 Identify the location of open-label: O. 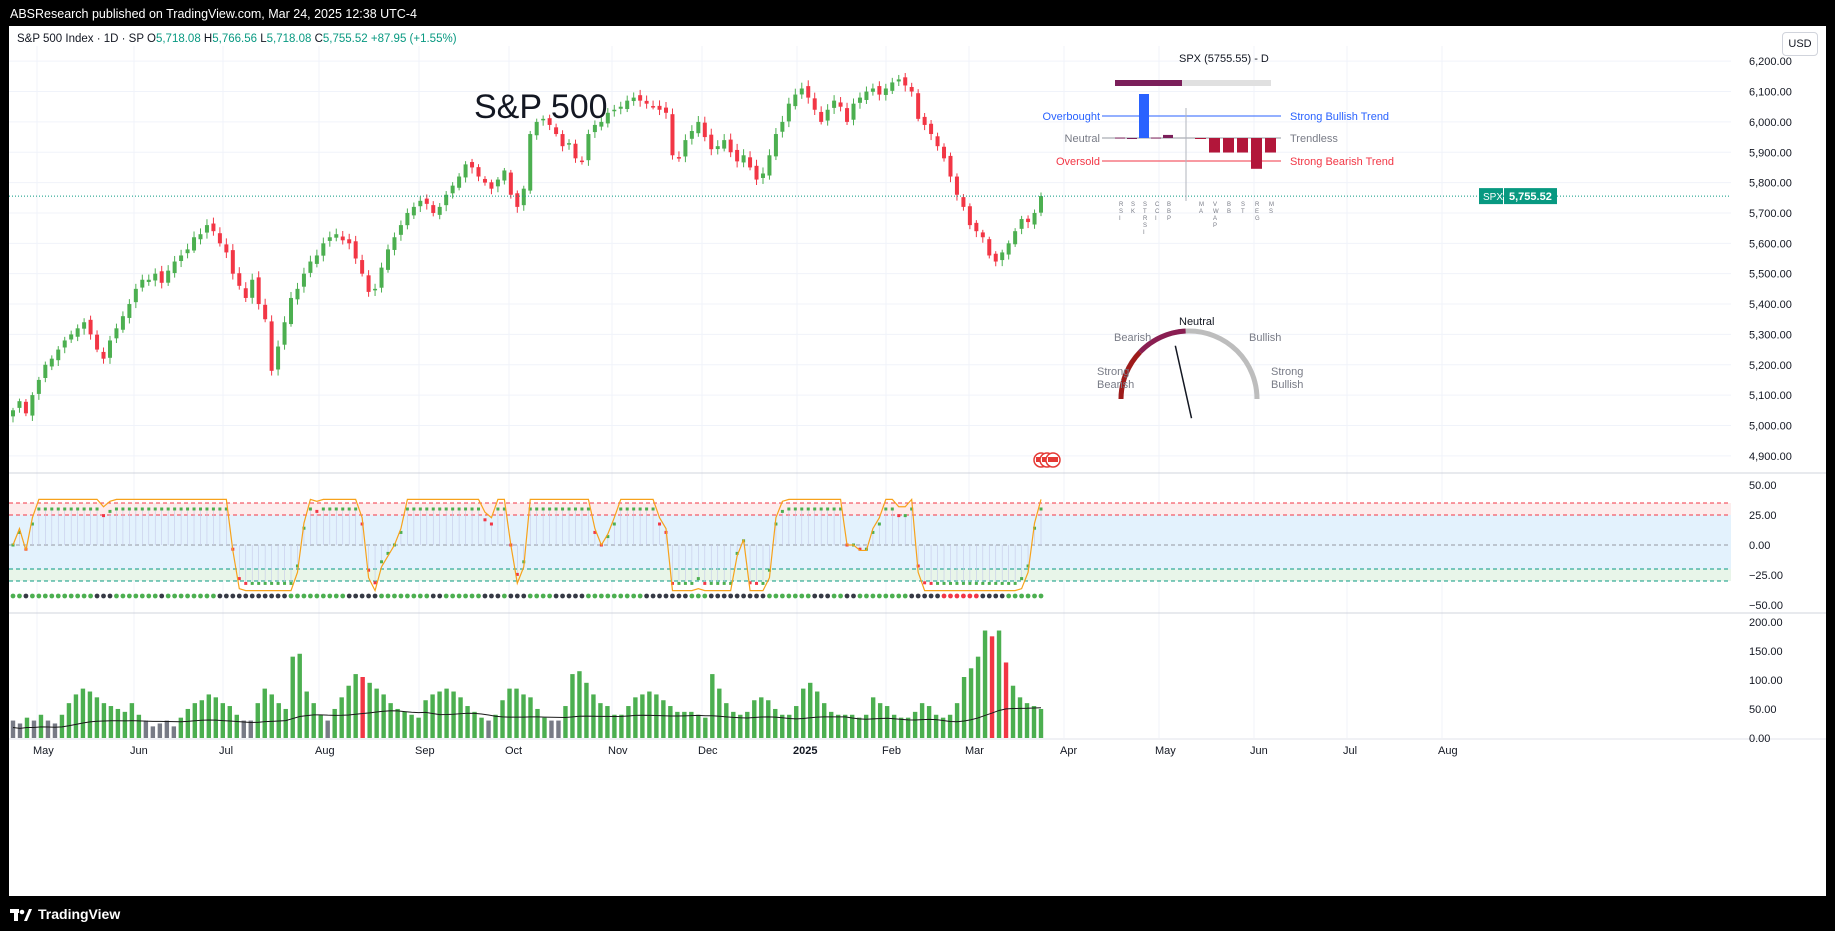
(151, 39).